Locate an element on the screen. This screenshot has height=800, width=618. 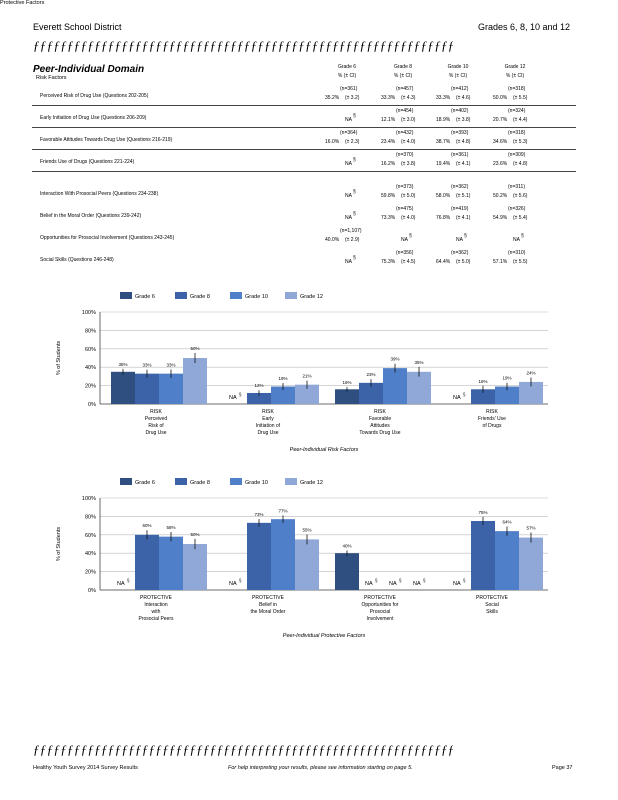
column-header-grade: Grade 8 is located at coordinates (403, 67).